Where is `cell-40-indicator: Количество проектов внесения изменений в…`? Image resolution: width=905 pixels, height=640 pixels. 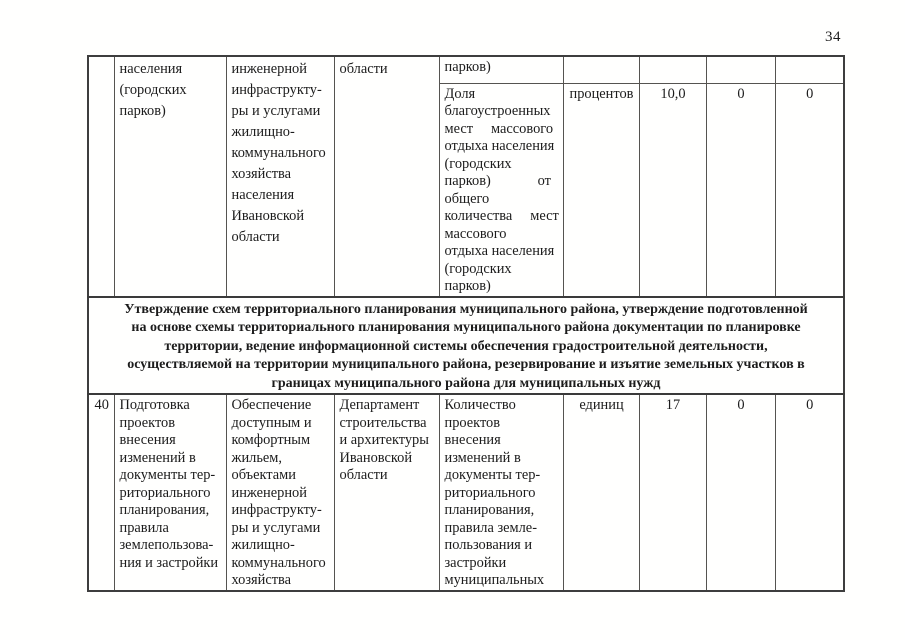
cell-40-indicator: Количество проектов внесения изменений в… is located at coordinates (501, 492).